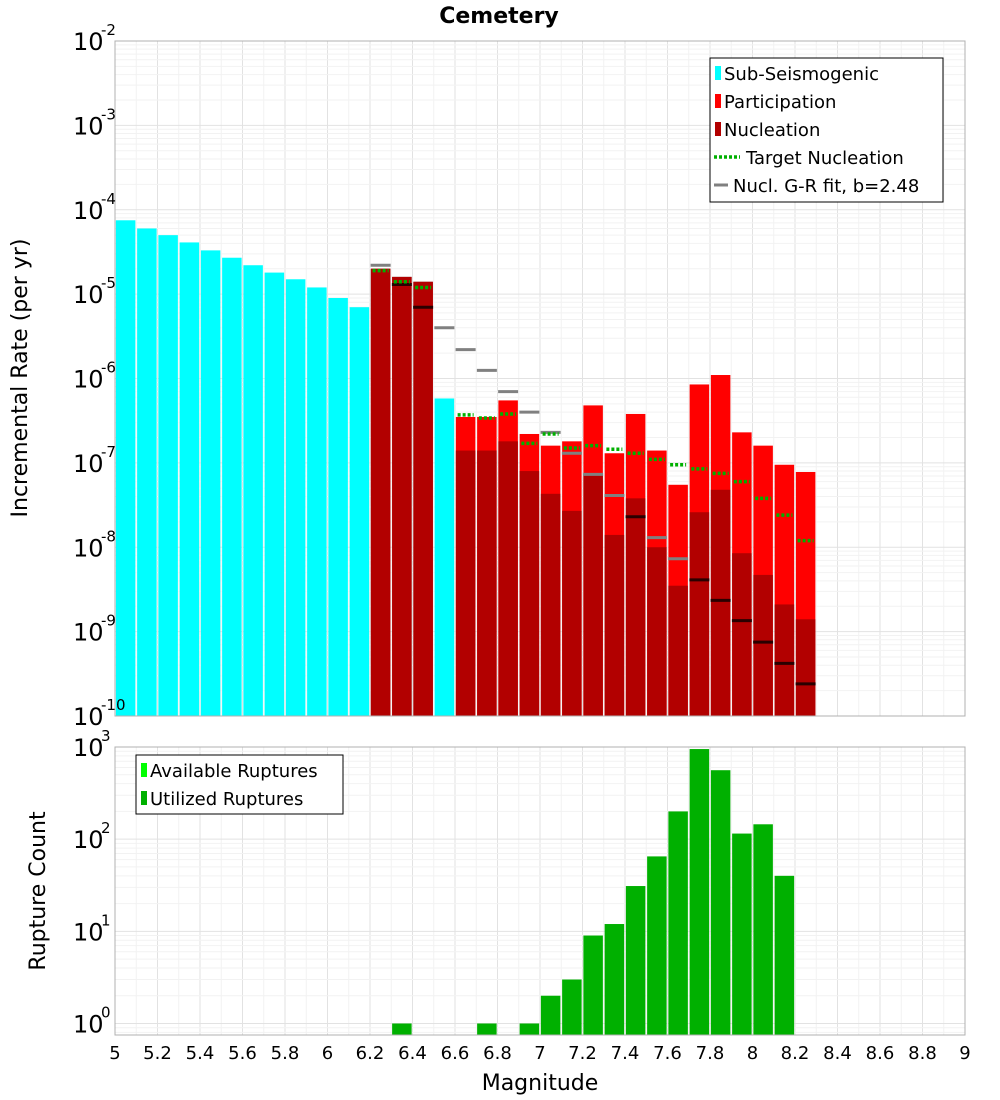  I want to click on x-tick-label: 7.2, so click(582, 1053).